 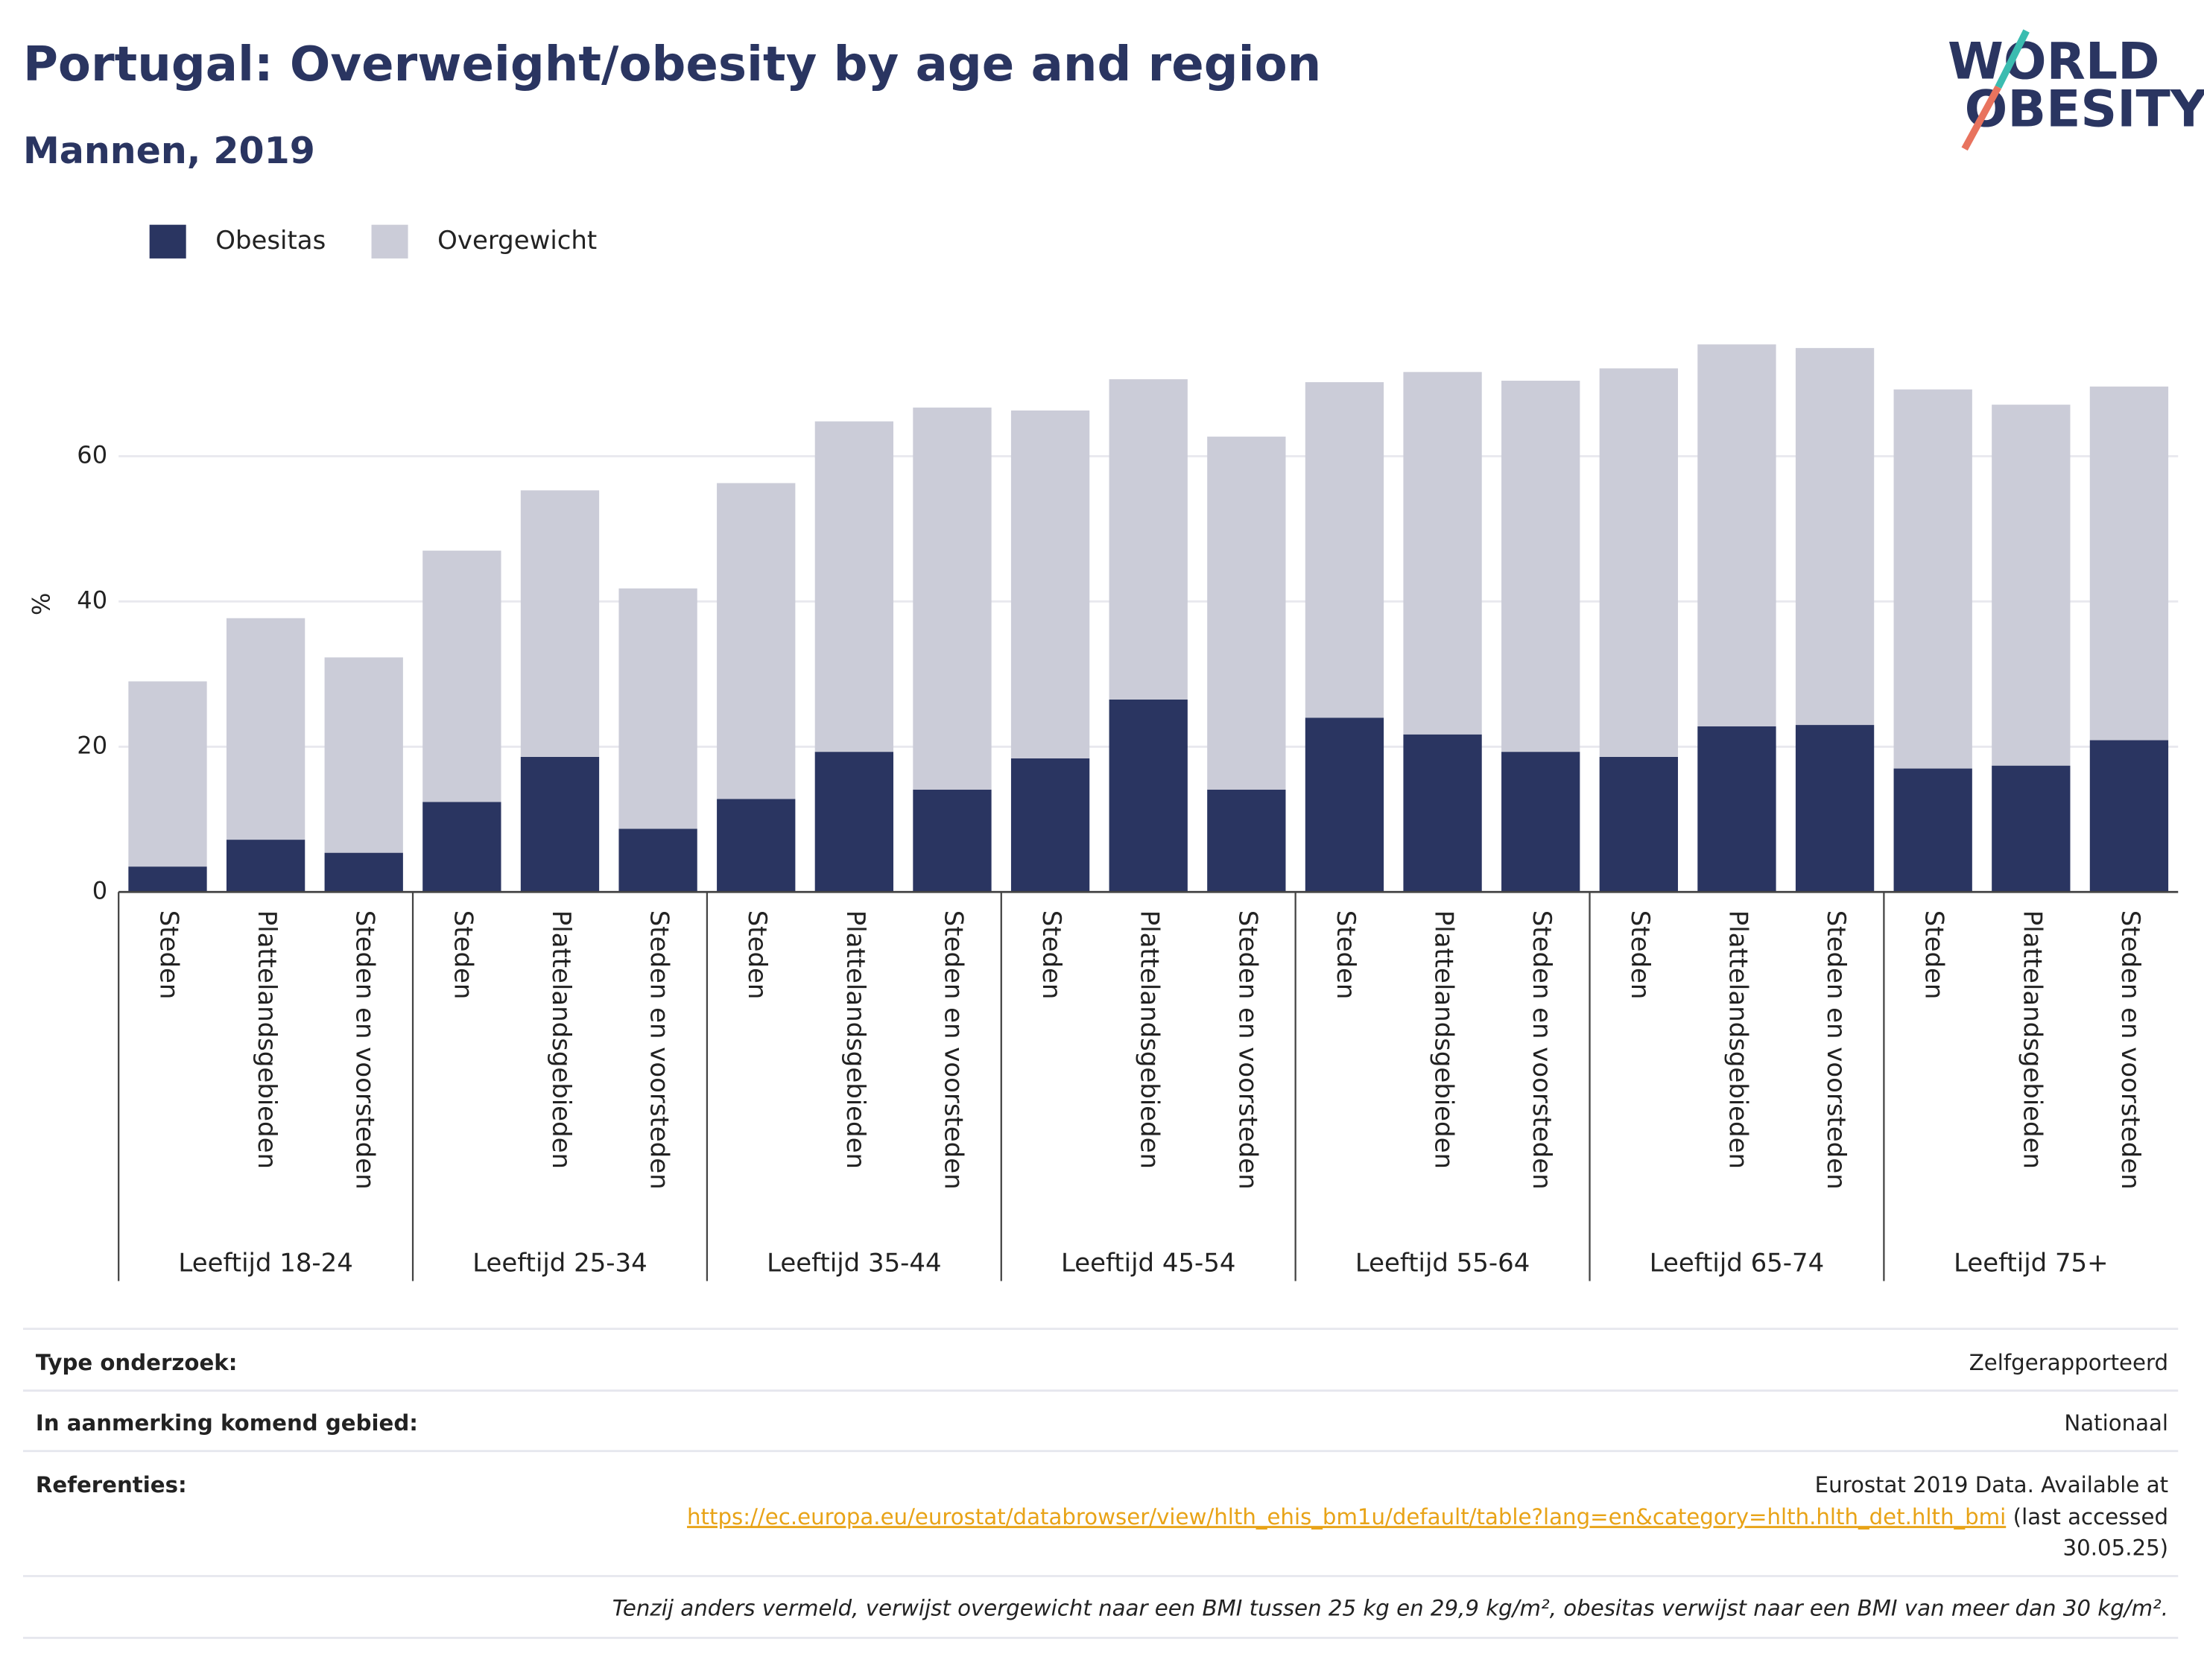 What do you see at coordinates (265, 1263) in the screenshot?
I see `group-label: Leeftijd 18-24` at bounding box center [265, 1263].